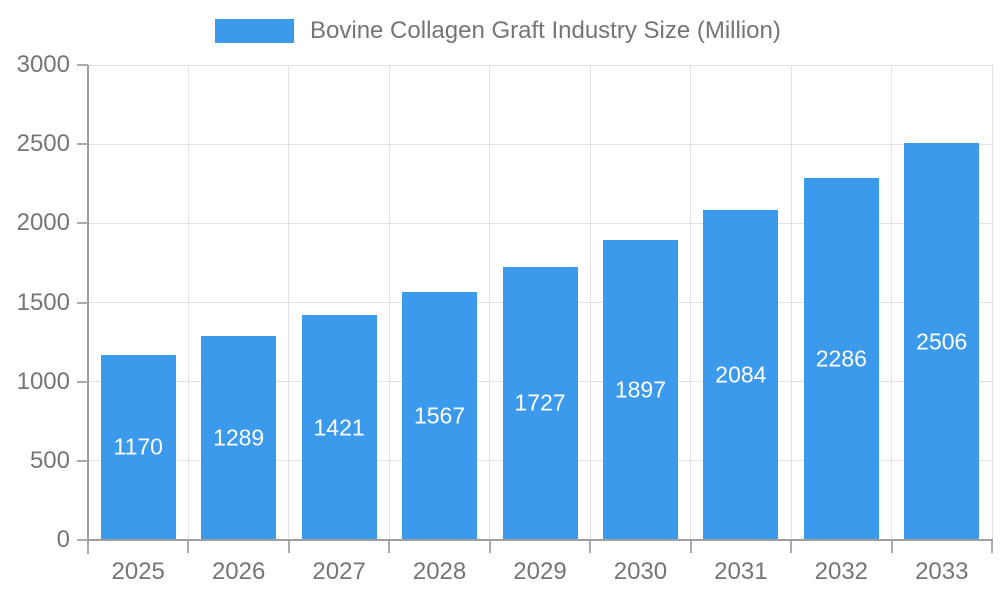 The width and height of the screenshot is (1000, 600). I want to click on bar-2028: 1567, so click(440, 415).